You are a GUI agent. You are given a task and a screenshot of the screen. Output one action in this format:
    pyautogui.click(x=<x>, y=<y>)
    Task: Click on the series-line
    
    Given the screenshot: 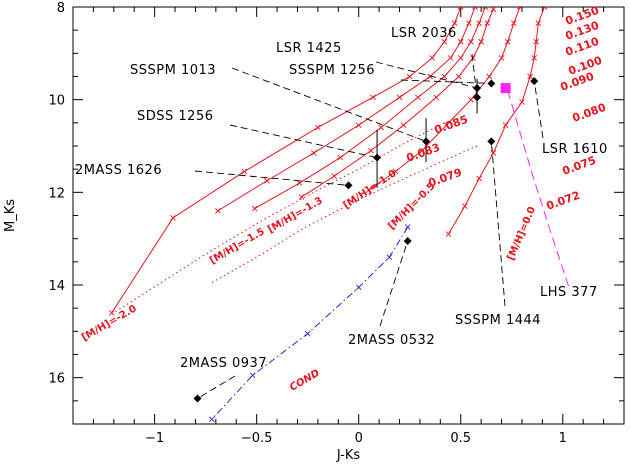 What is the action you would take?
    pyautogui.click(x=344, y=214)
    